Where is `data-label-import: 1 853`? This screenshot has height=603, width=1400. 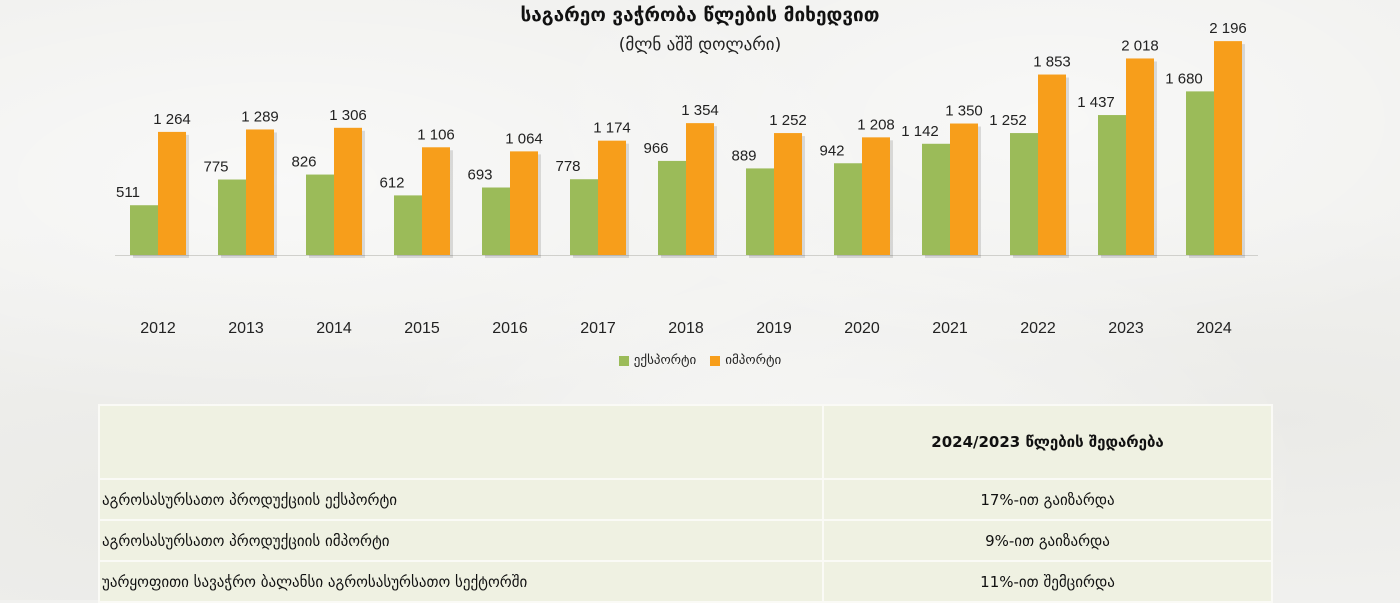
data-label-import: 1 853 is located at coordinates (1052, 62).